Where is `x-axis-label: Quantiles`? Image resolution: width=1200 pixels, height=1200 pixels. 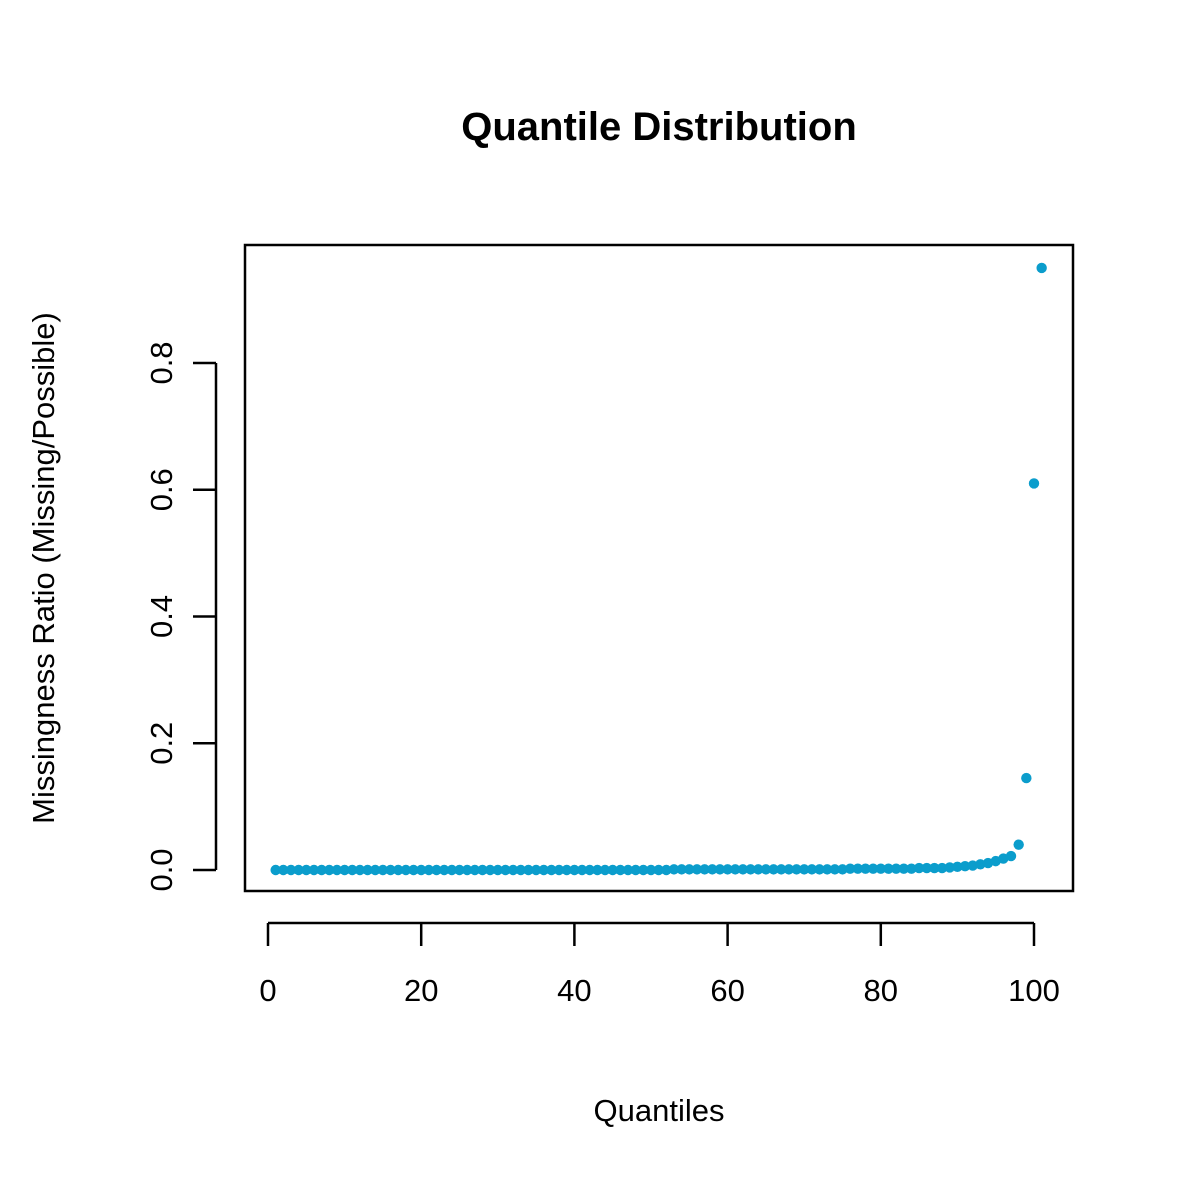
x-axis-label: Quantiles is located at coordinates (659, 1110).